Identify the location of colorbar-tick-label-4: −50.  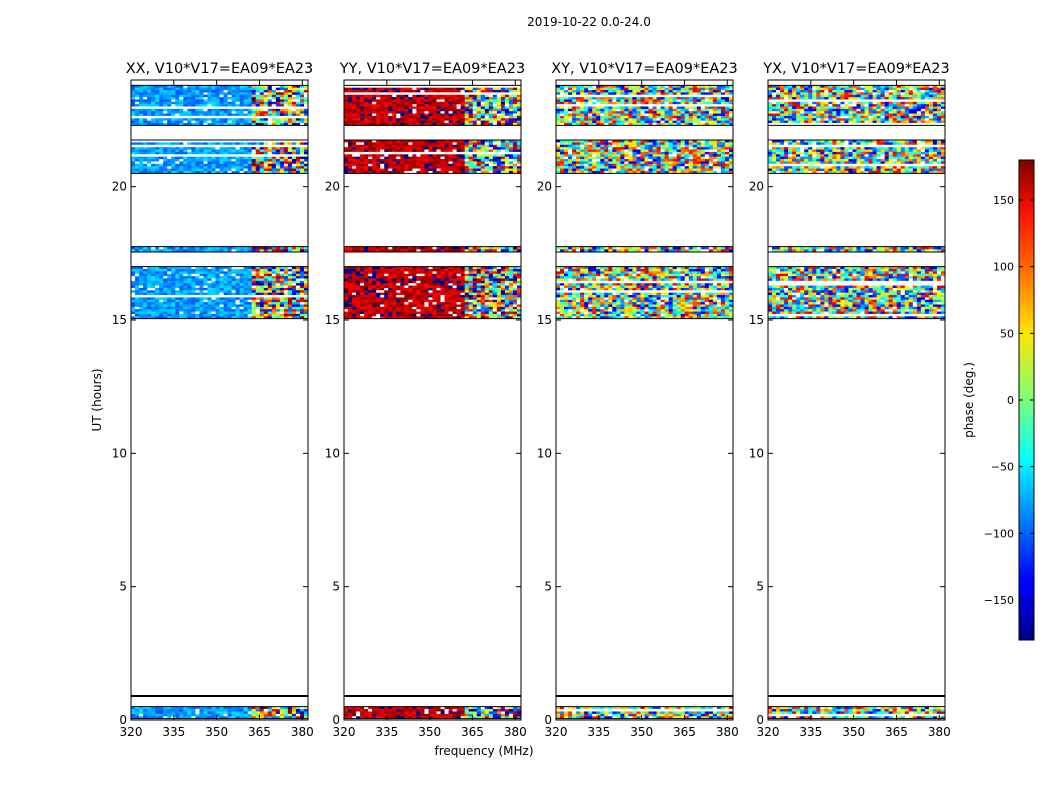
(1002, 467).